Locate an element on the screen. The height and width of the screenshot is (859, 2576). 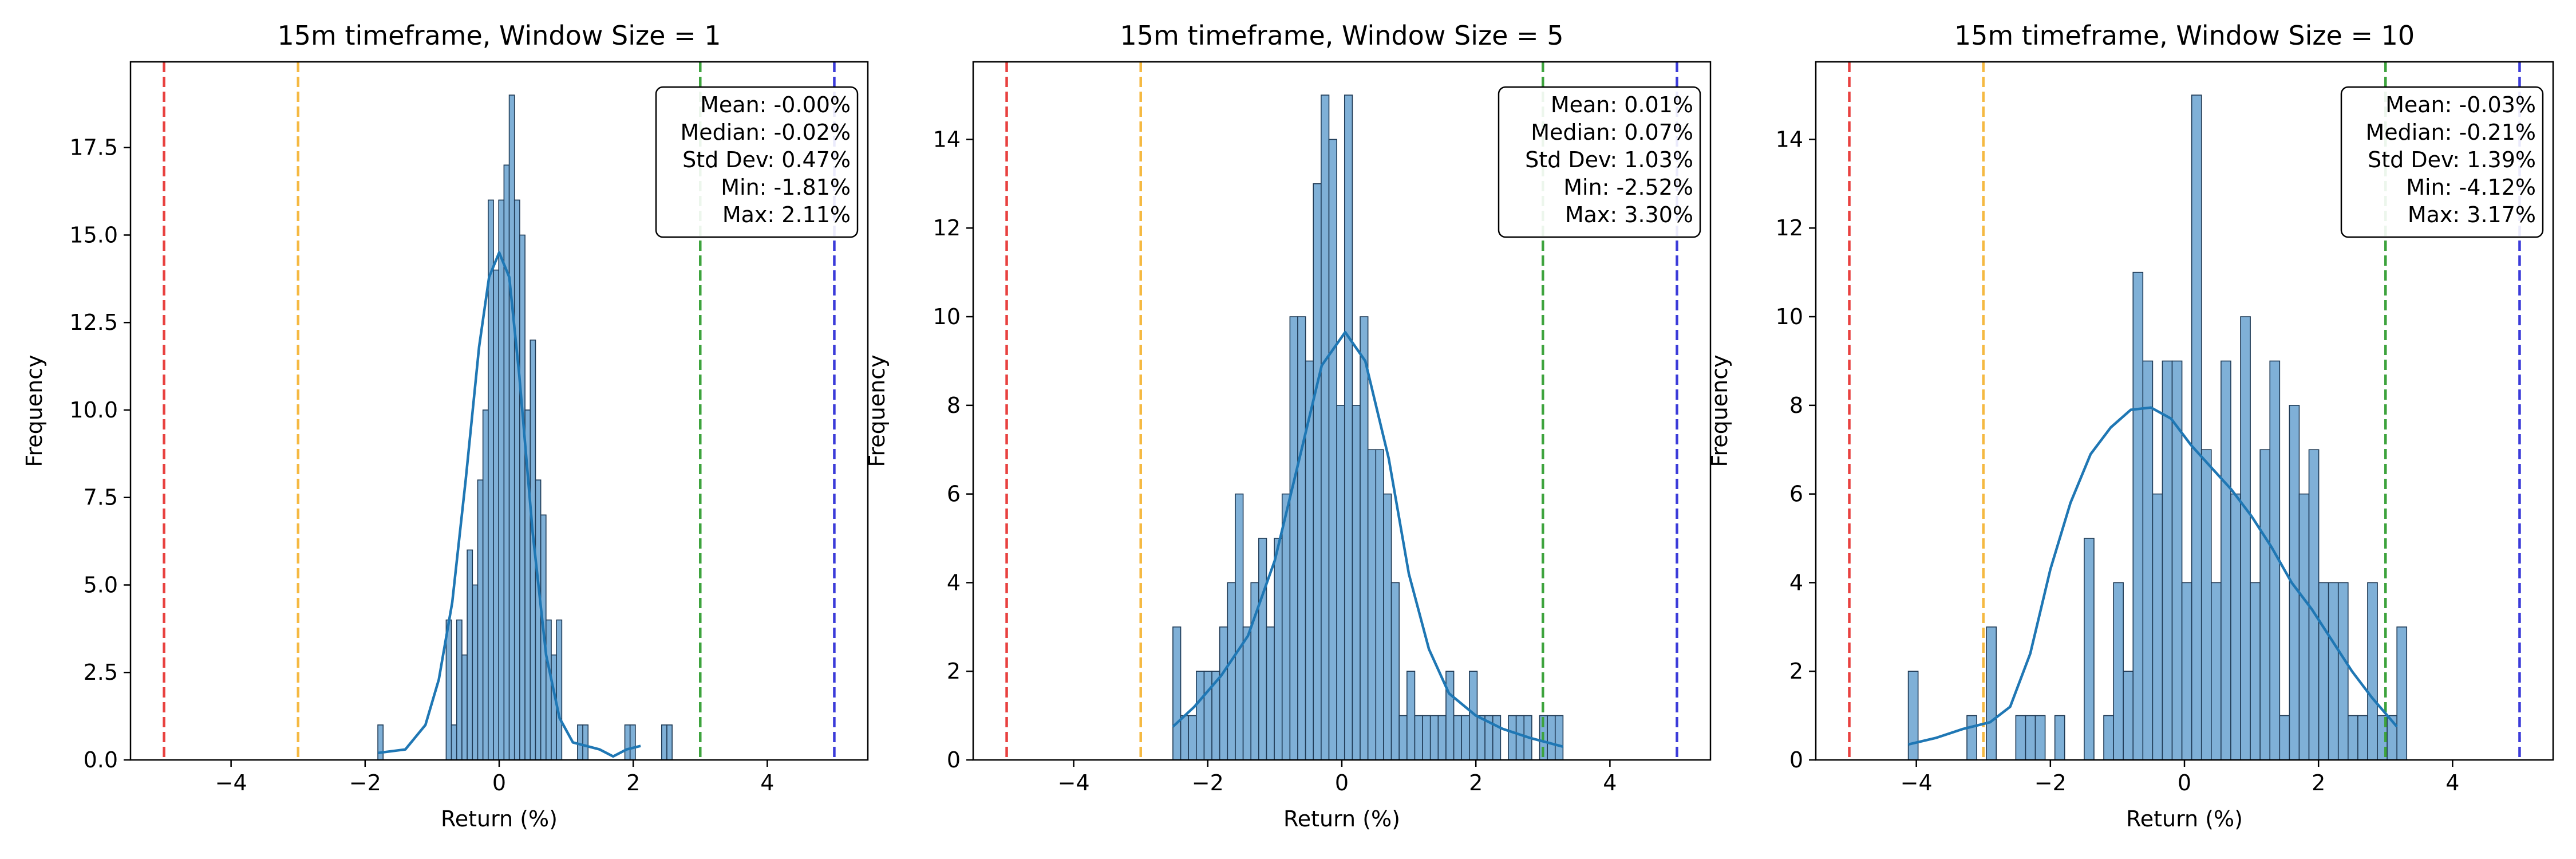
y-tick-label: 10.0 is located at coordinates (93, 410).